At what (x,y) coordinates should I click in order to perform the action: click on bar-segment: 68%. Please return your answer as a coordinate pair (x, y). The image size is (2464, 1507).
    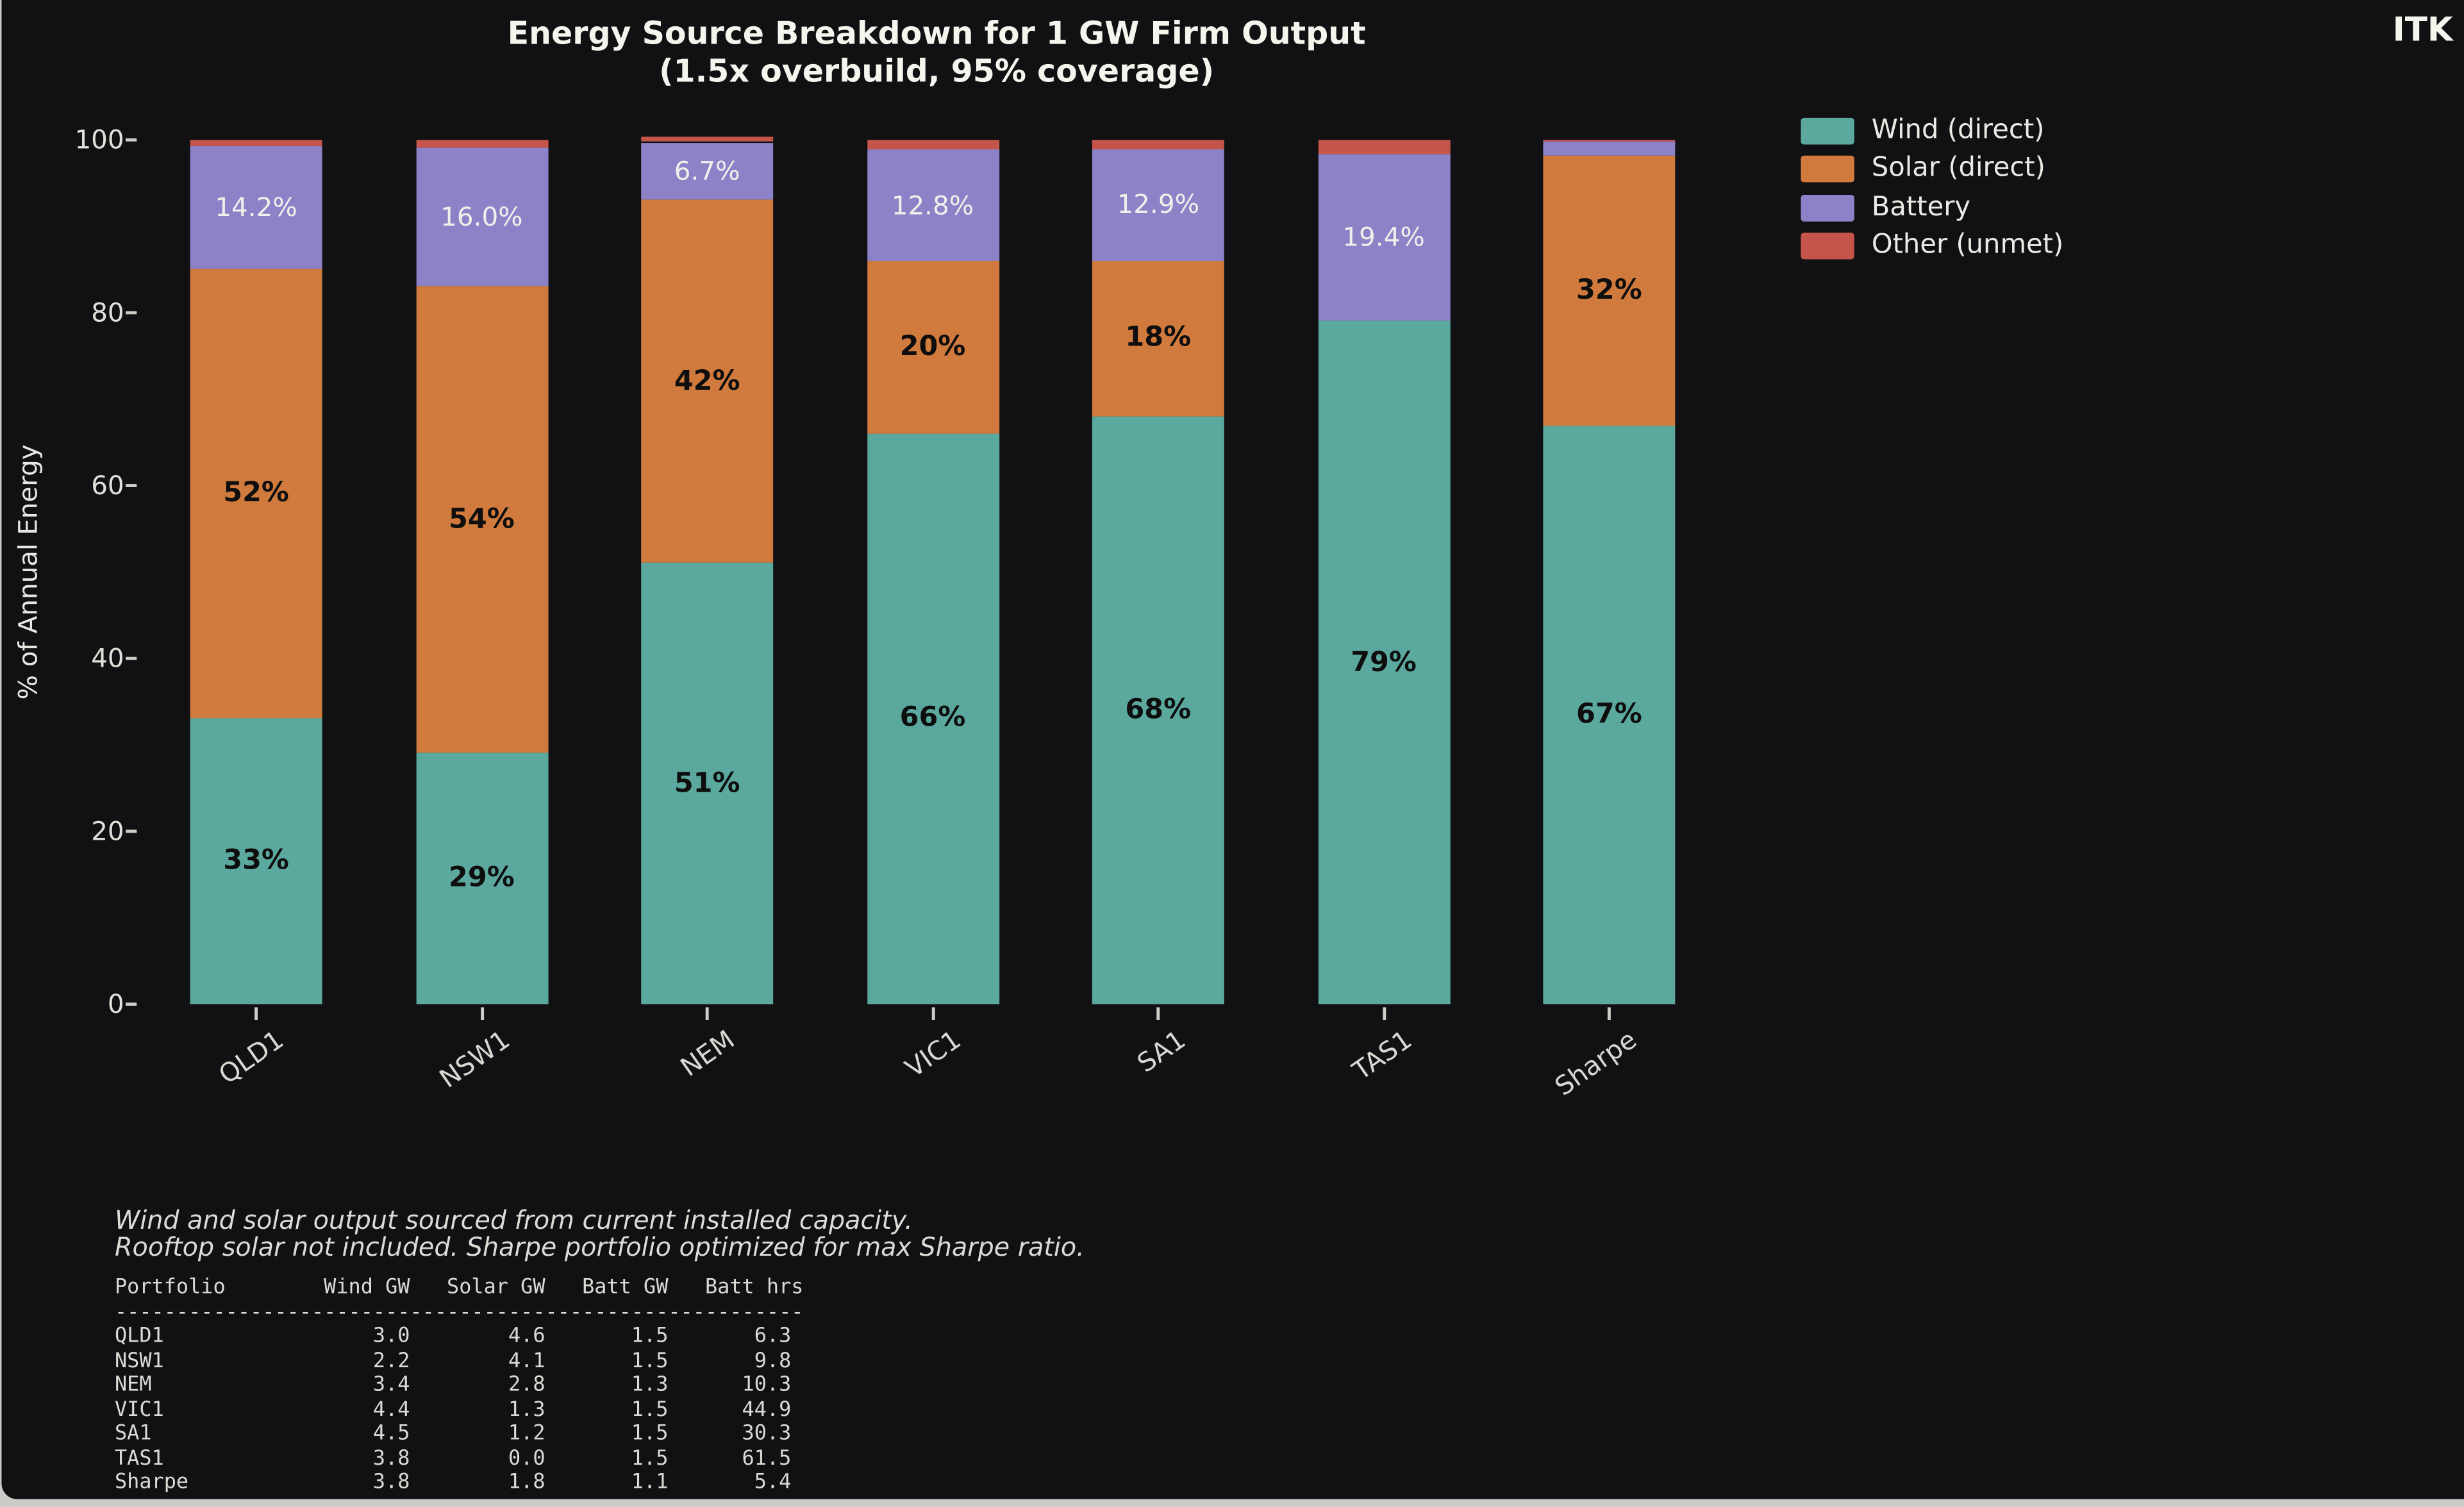
    Looking at the image, I should click on (1158, 710).